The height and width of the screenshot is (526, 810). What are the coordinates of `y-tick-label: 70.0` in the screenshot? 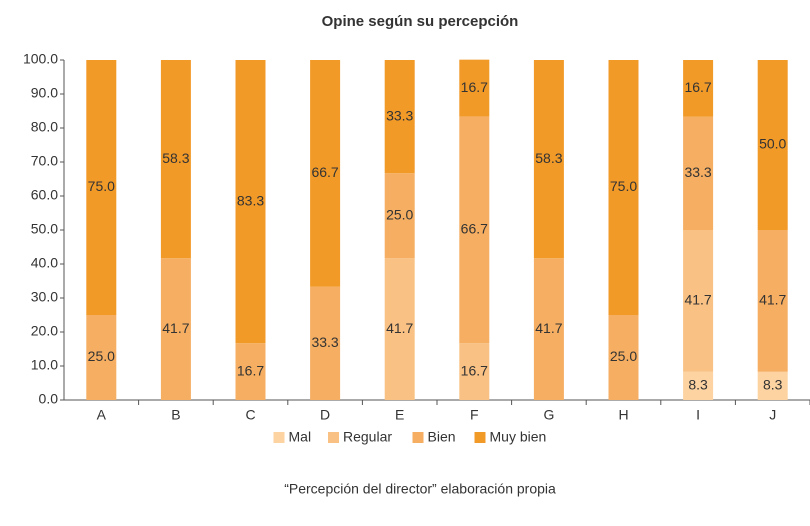 It's located at (44, 161).